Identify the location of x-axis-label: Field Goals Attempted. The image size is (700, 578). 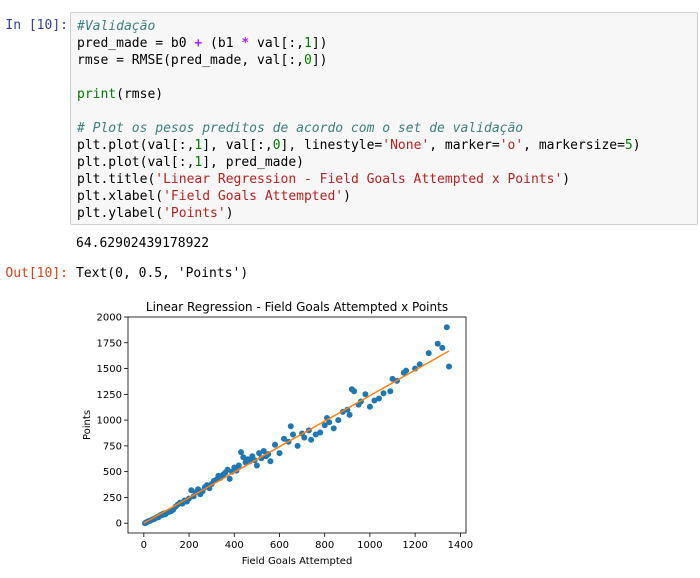
(297, 561).